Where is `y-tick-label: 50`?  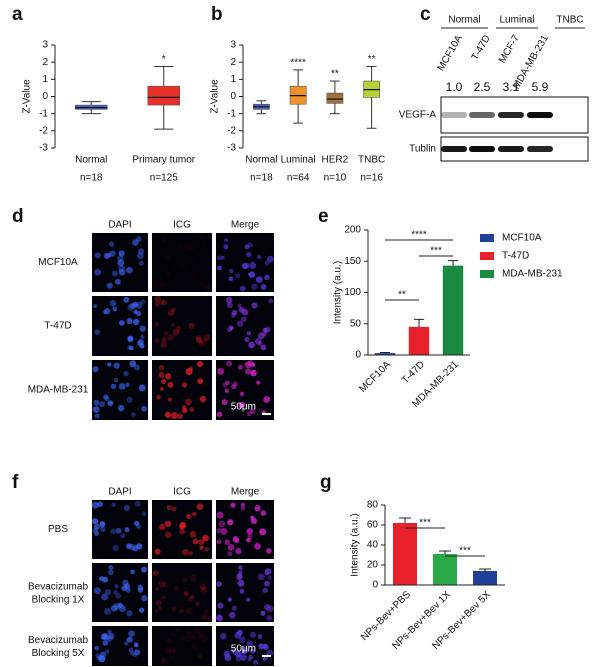
y-tick-label: 50 is located at coordinates (356, 323).